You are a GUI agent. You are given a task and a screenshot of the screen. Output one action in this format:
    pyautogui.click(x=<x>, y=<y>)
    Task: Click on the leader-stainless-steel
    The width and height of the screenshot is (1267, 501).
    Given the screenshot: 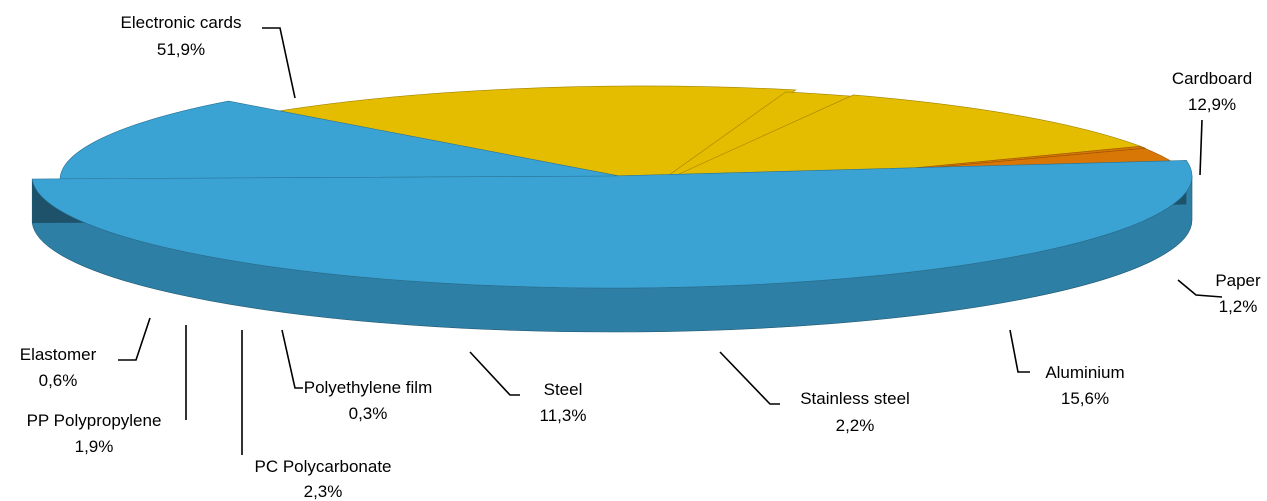 What is the action you would take?
    pyautogui.click(x=749, y=378)
    